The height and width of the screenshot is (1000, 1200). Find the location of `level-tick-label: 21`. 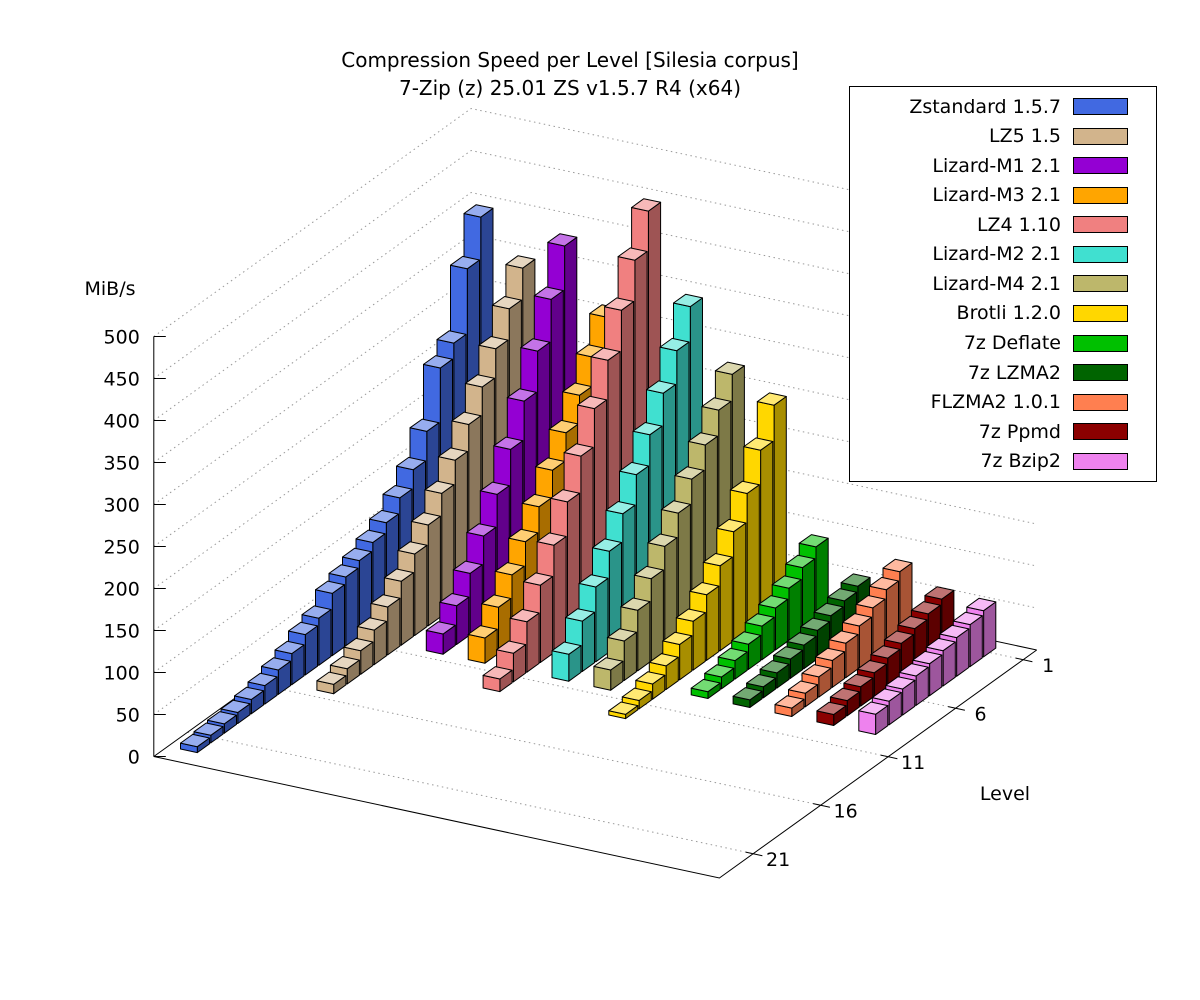

level-tick-label: 21 is located at coordinates (778, 860).